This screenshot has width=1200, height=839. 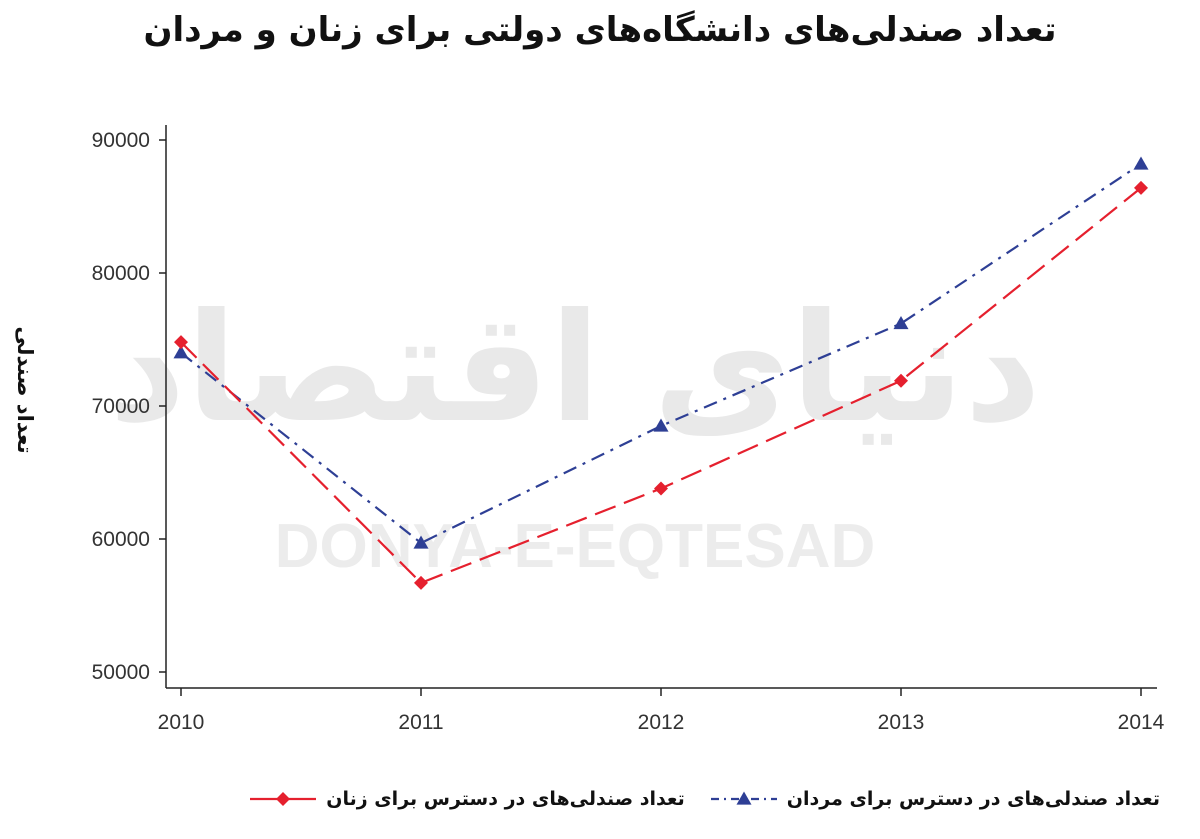 I want to click on y-tick-label: 70000, so click(x=121, y=406).